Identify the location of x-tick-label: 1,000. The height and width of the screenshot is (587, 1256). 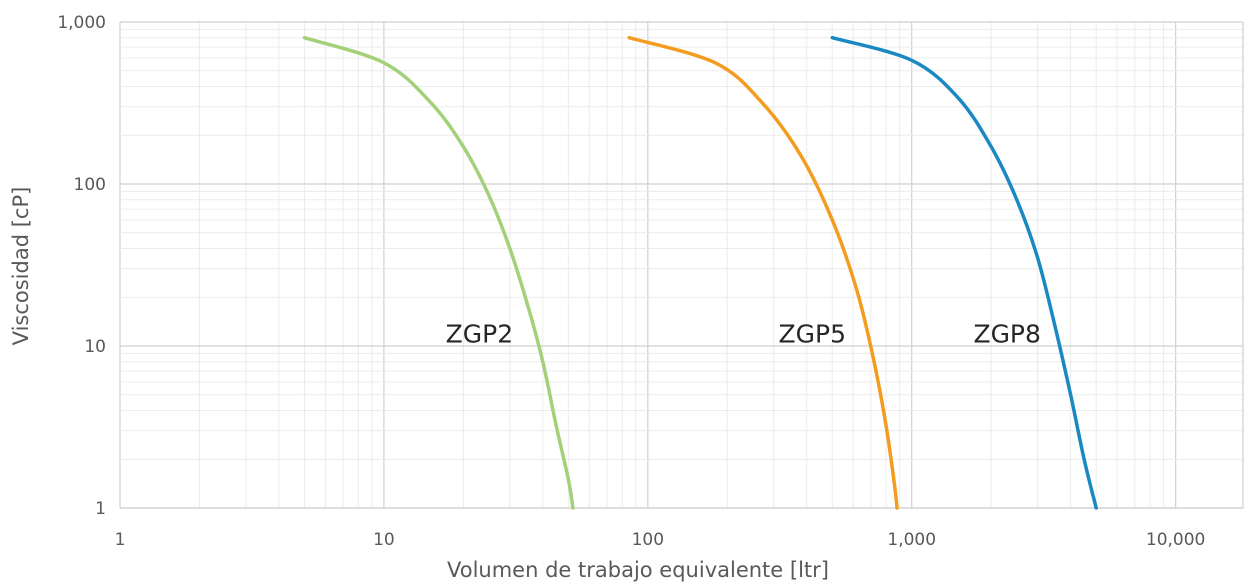
(911, 540).